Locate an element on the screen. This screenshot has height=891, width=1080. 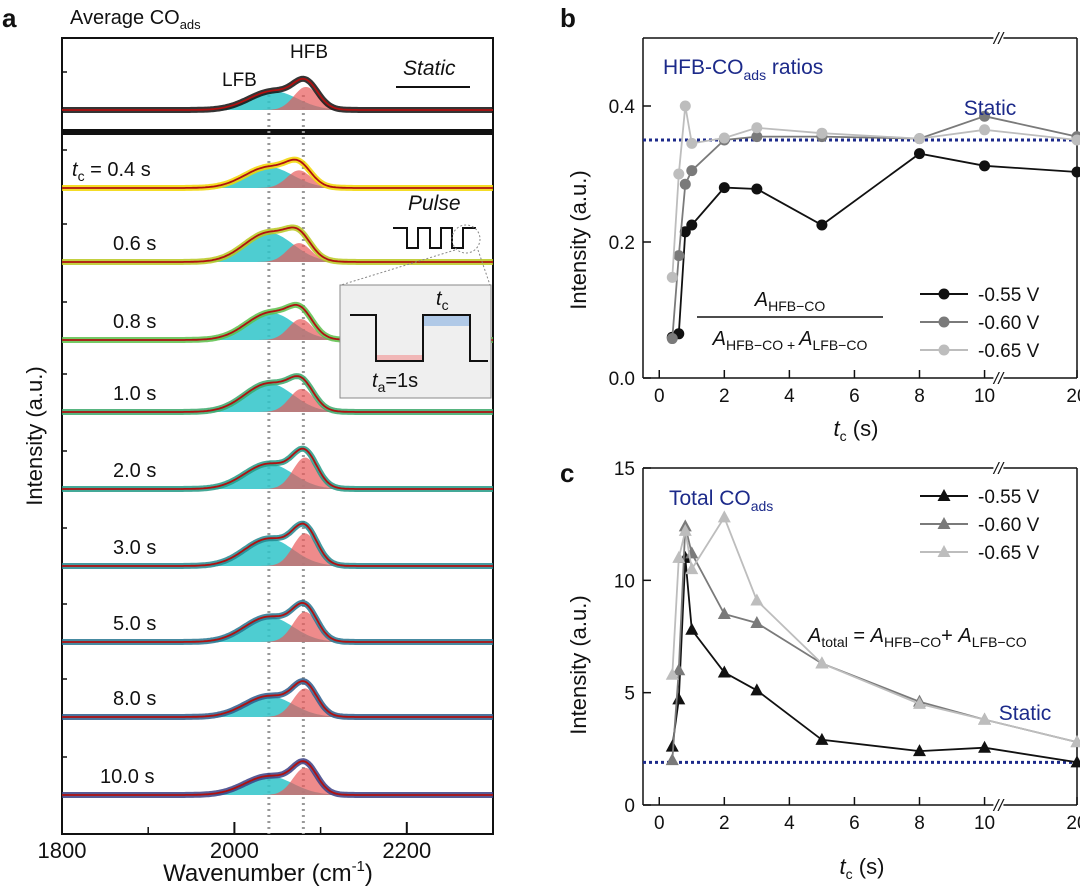
panel-a-x-axis-title: Wavenumber (cm-1) is located at coordinates (268, 872).